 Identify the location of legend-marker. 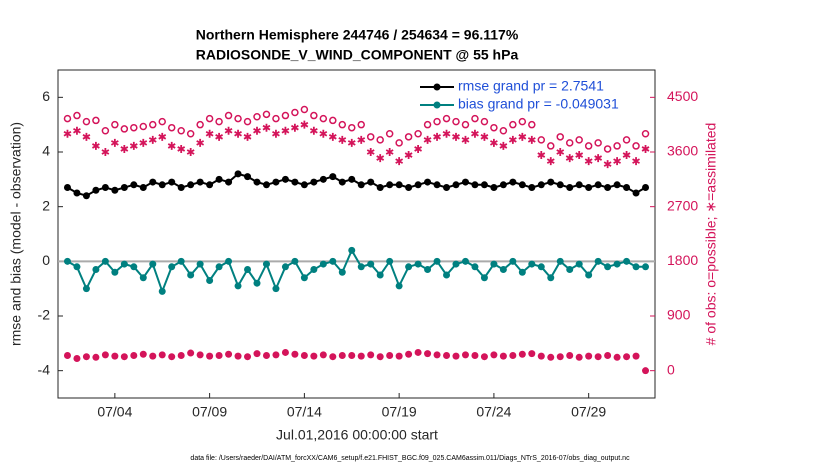
(437, 105).